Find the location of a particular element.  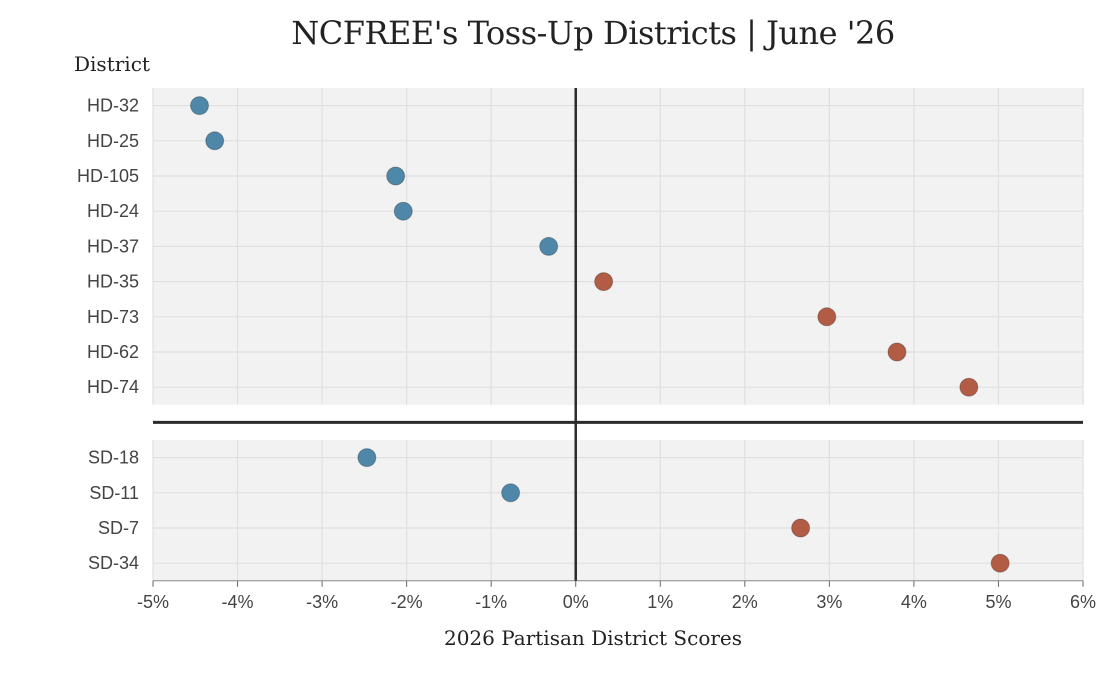

x-axis-title: 2026 Partisan District Scores is located at coordinates (593, 638).